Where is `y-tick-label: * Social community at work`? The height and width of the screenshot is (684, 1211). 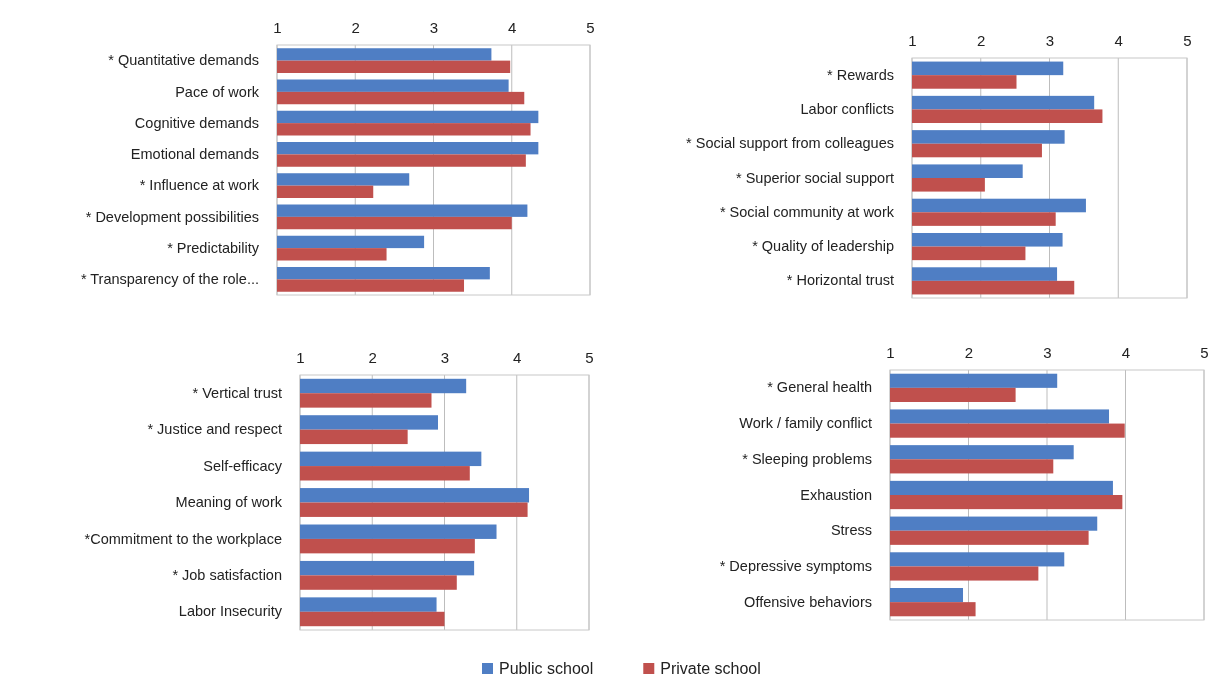
y-tick-label: * Social community at work is located at coordinates (807, 211).